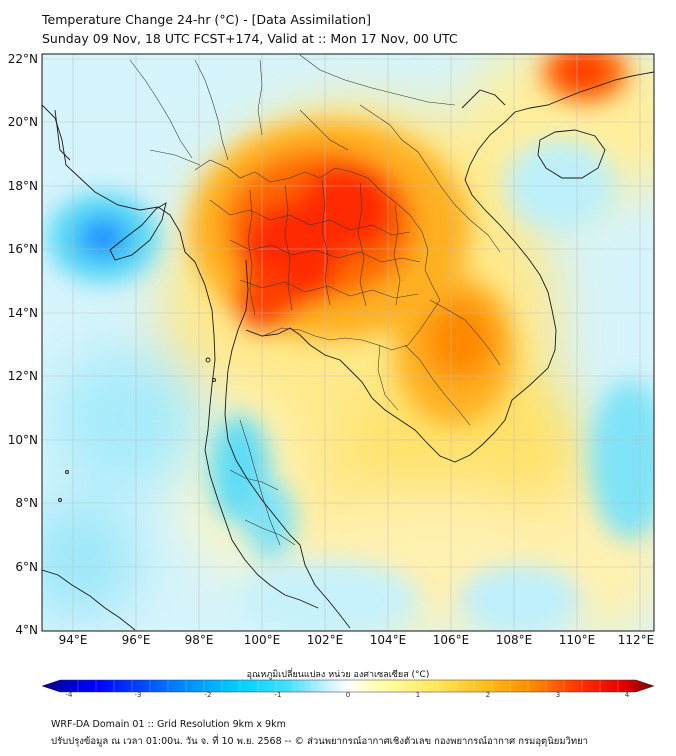 The height and width of the screenshot is (756, 676). What do you see at coordinates (199, 640) in the screenshot?
I see `lon-label: 98°E` at bounding box center [199, 640].